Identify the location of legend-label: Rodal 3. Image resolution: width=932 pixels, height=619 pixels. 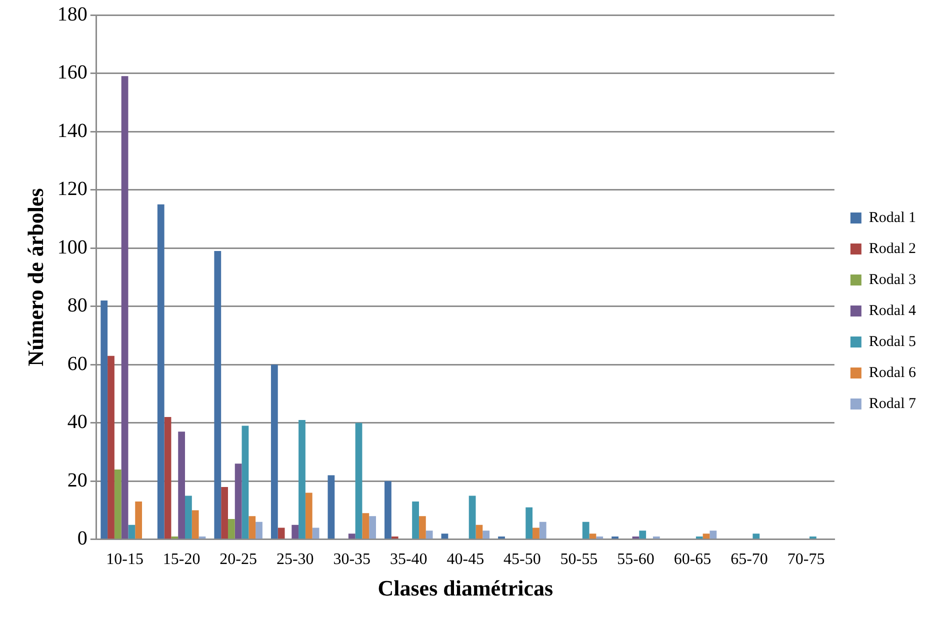
(892, 280).